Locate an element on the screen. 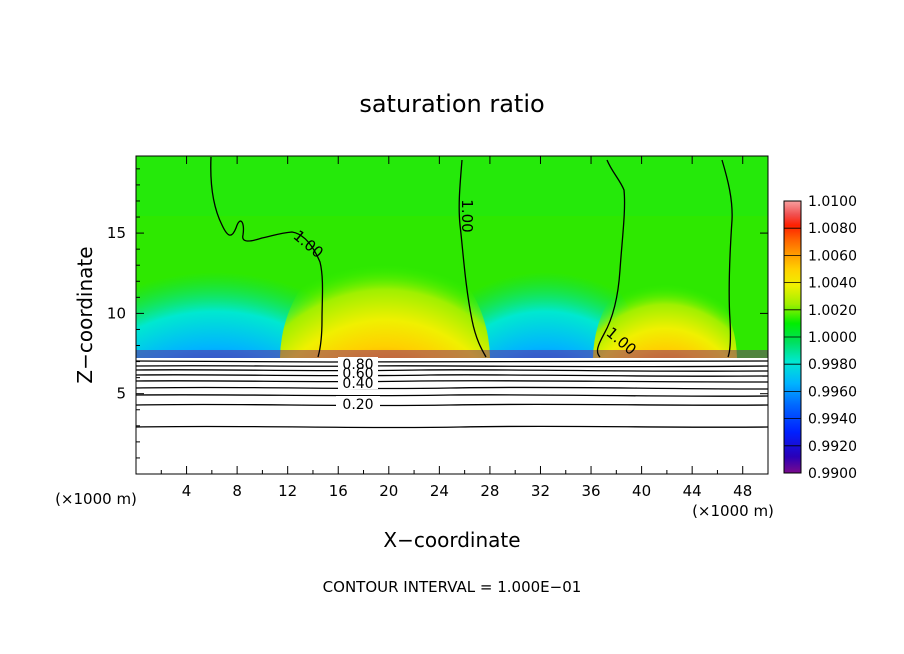 The image size is (904, 654). x-tick-label: 12 is located at coordinates (287, 491).